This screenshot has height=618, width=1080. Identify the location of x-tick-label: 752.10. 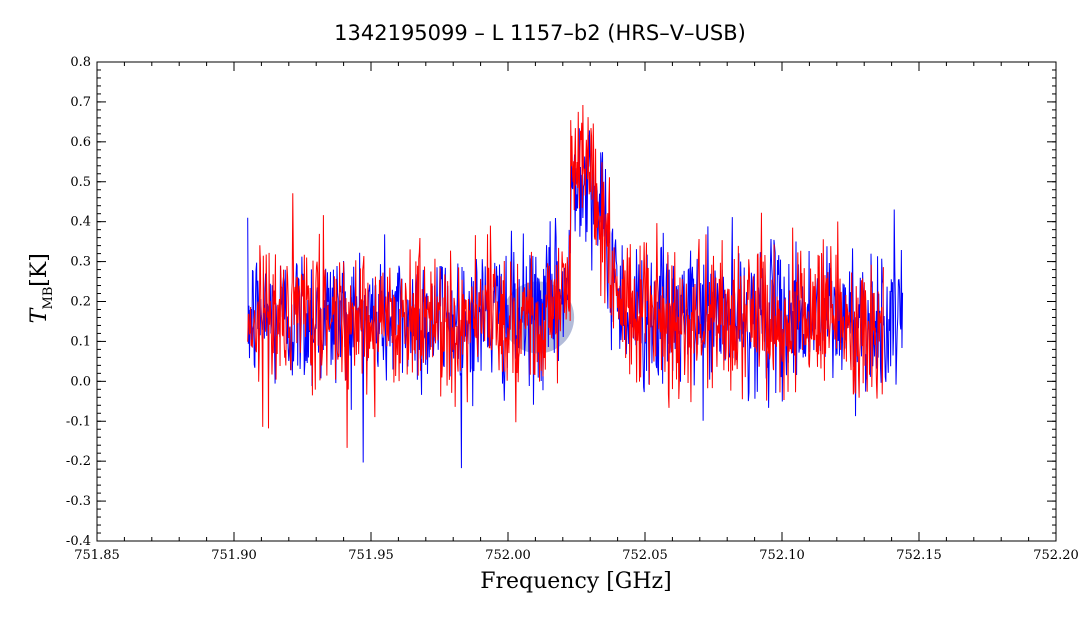
(782, 555).